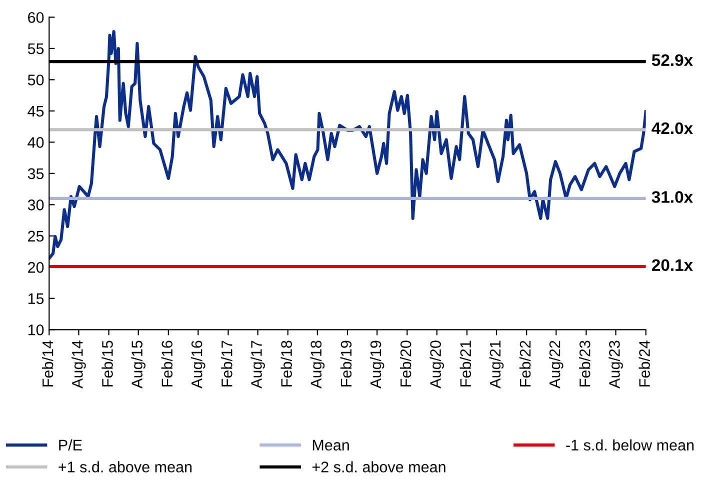 Image resolution: width=702 pixels, height=492 pixels. Describe the element at coordinates (346, 363) in the screenshot. I see `x-tick-label: Feb/19` at that location.